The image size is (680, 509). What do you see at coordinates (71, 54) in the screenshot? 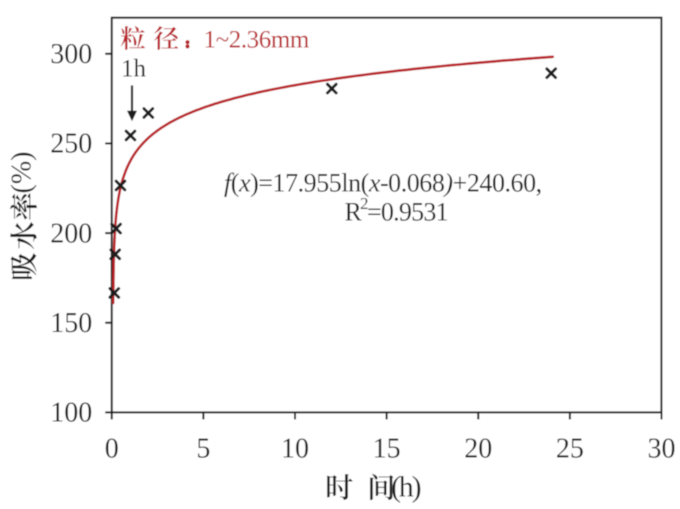
I see `svg-text: 300` at bounding box center [71, 54].